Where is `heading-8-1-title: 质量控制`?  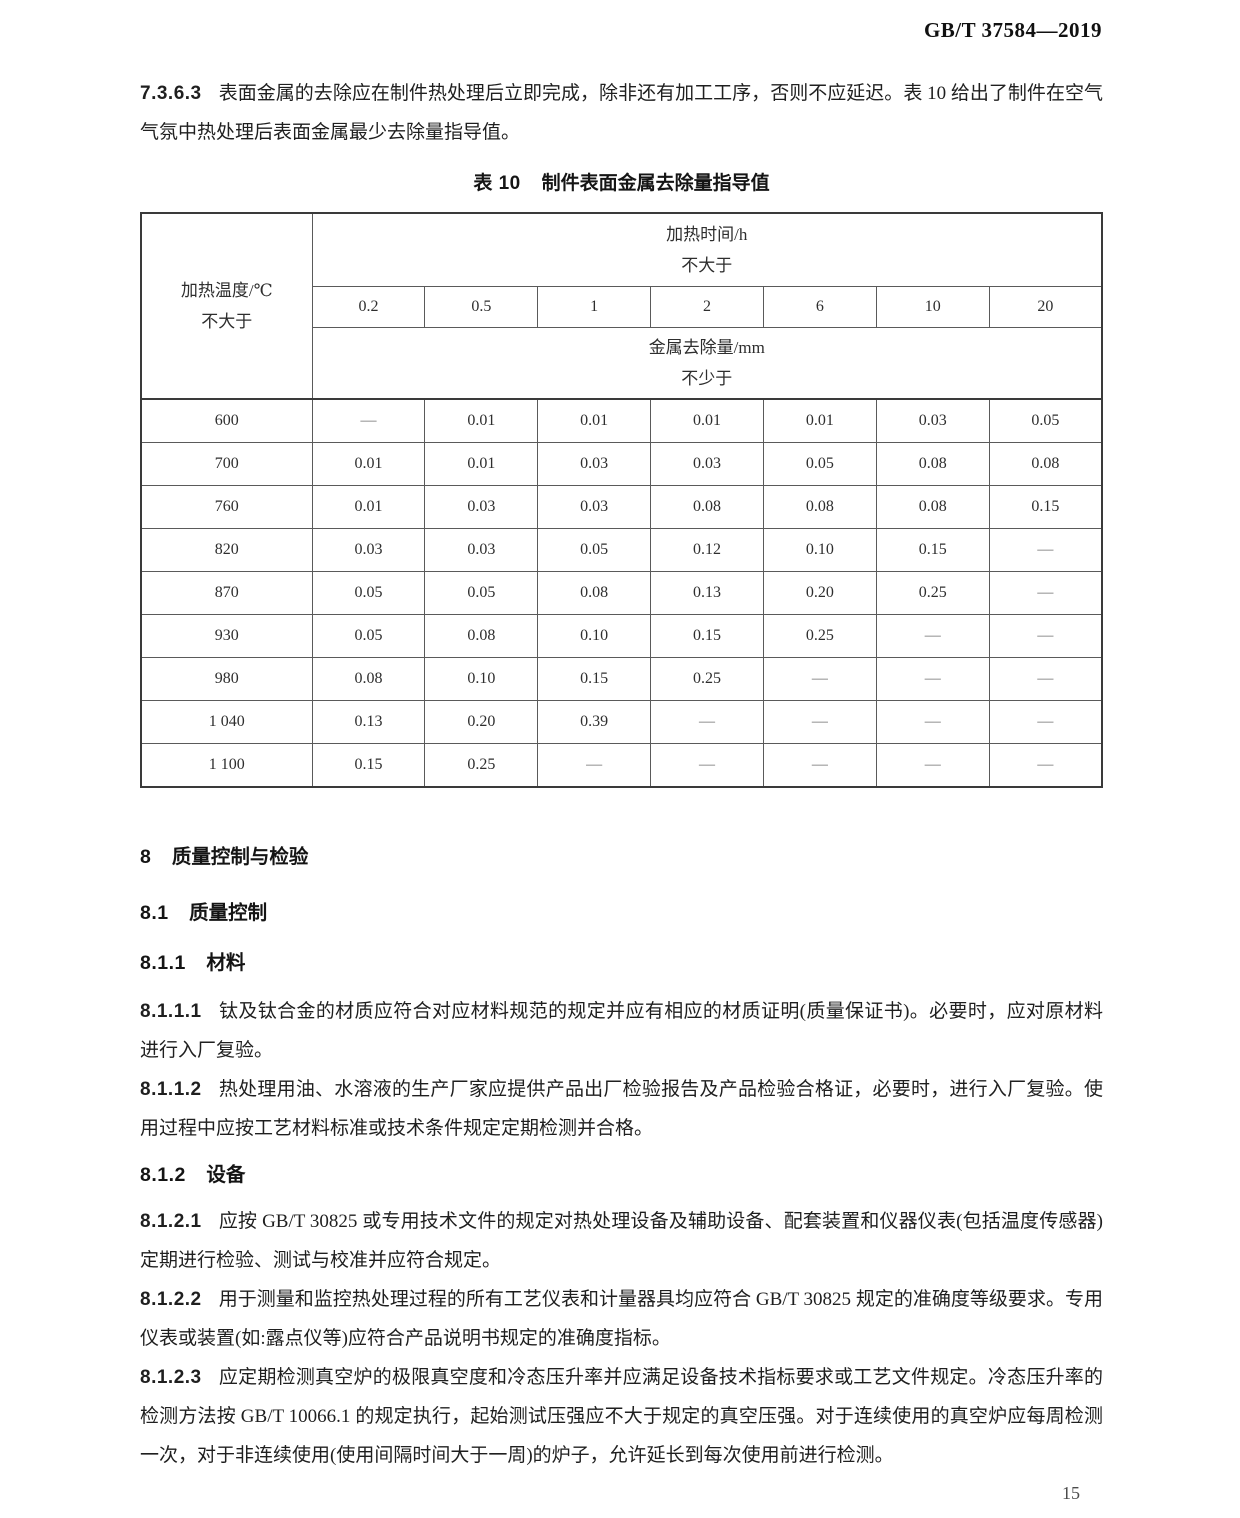 heading-8-1-title: 质量控制 is located at coordinates (228, 913).